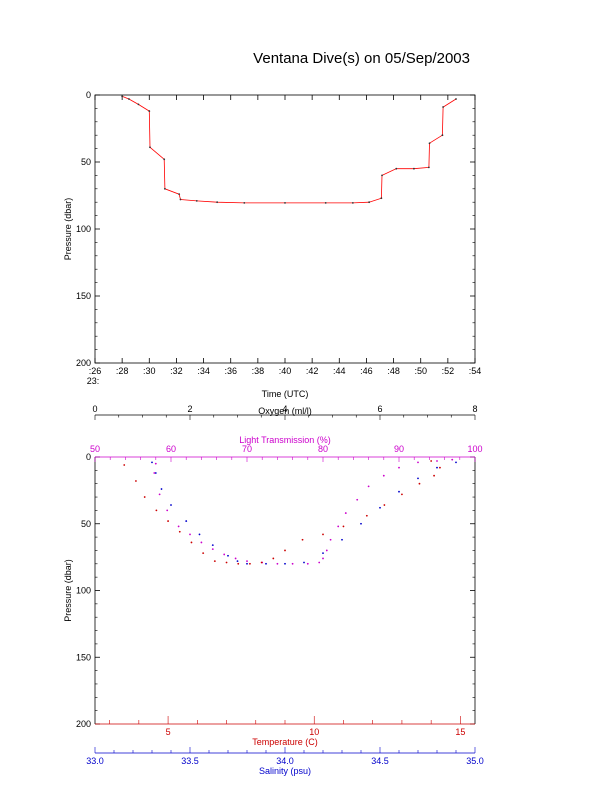  I want to click on light-transmission-tick-label: 50, so click(95, 449).